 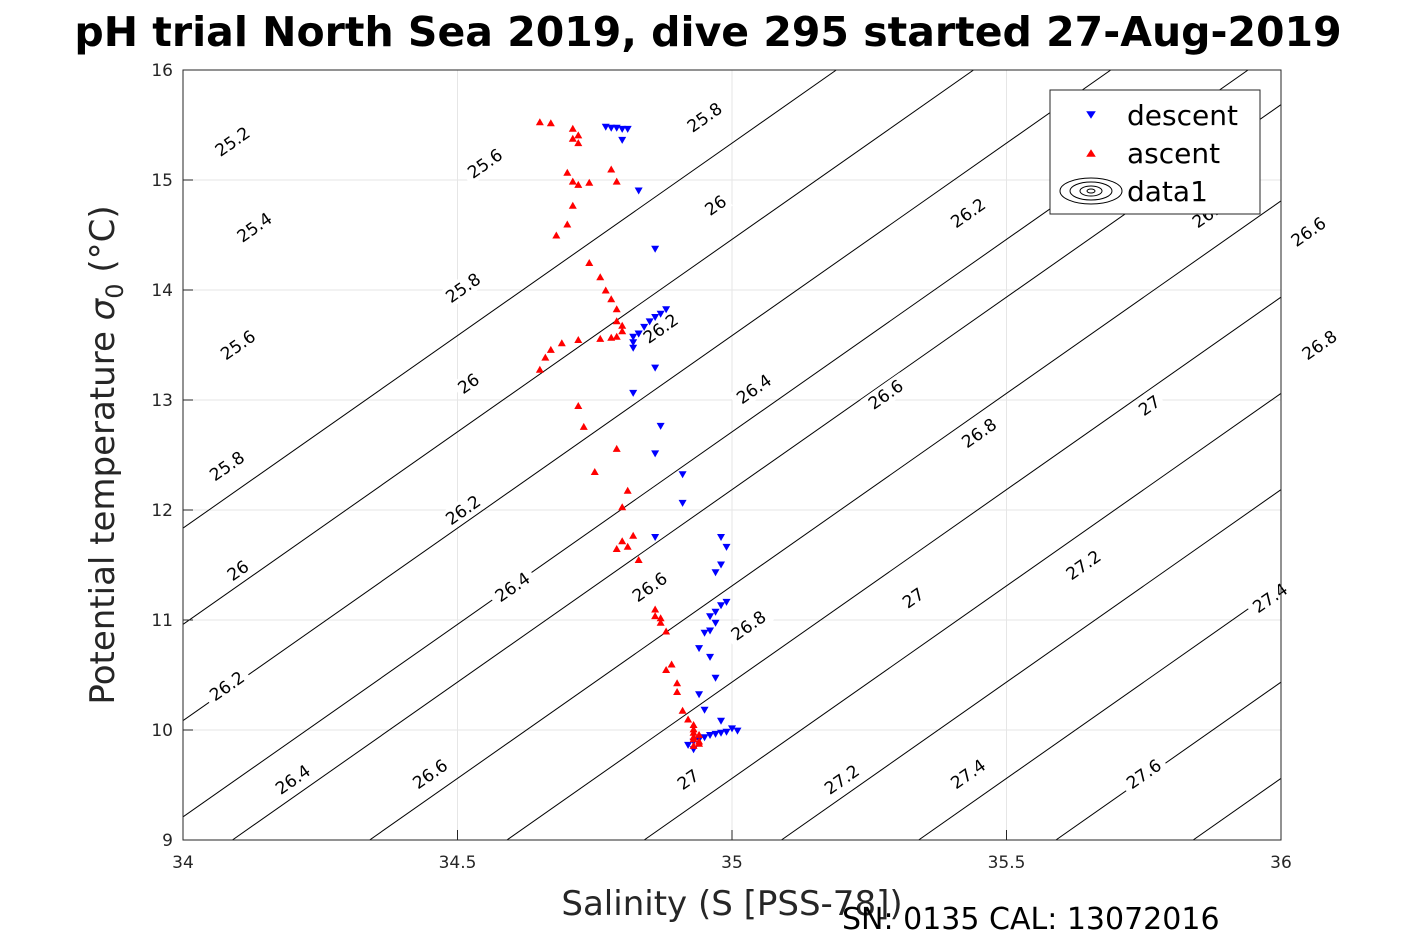 I want to click on legend-contour-icon, so click(x=1091, y=191).